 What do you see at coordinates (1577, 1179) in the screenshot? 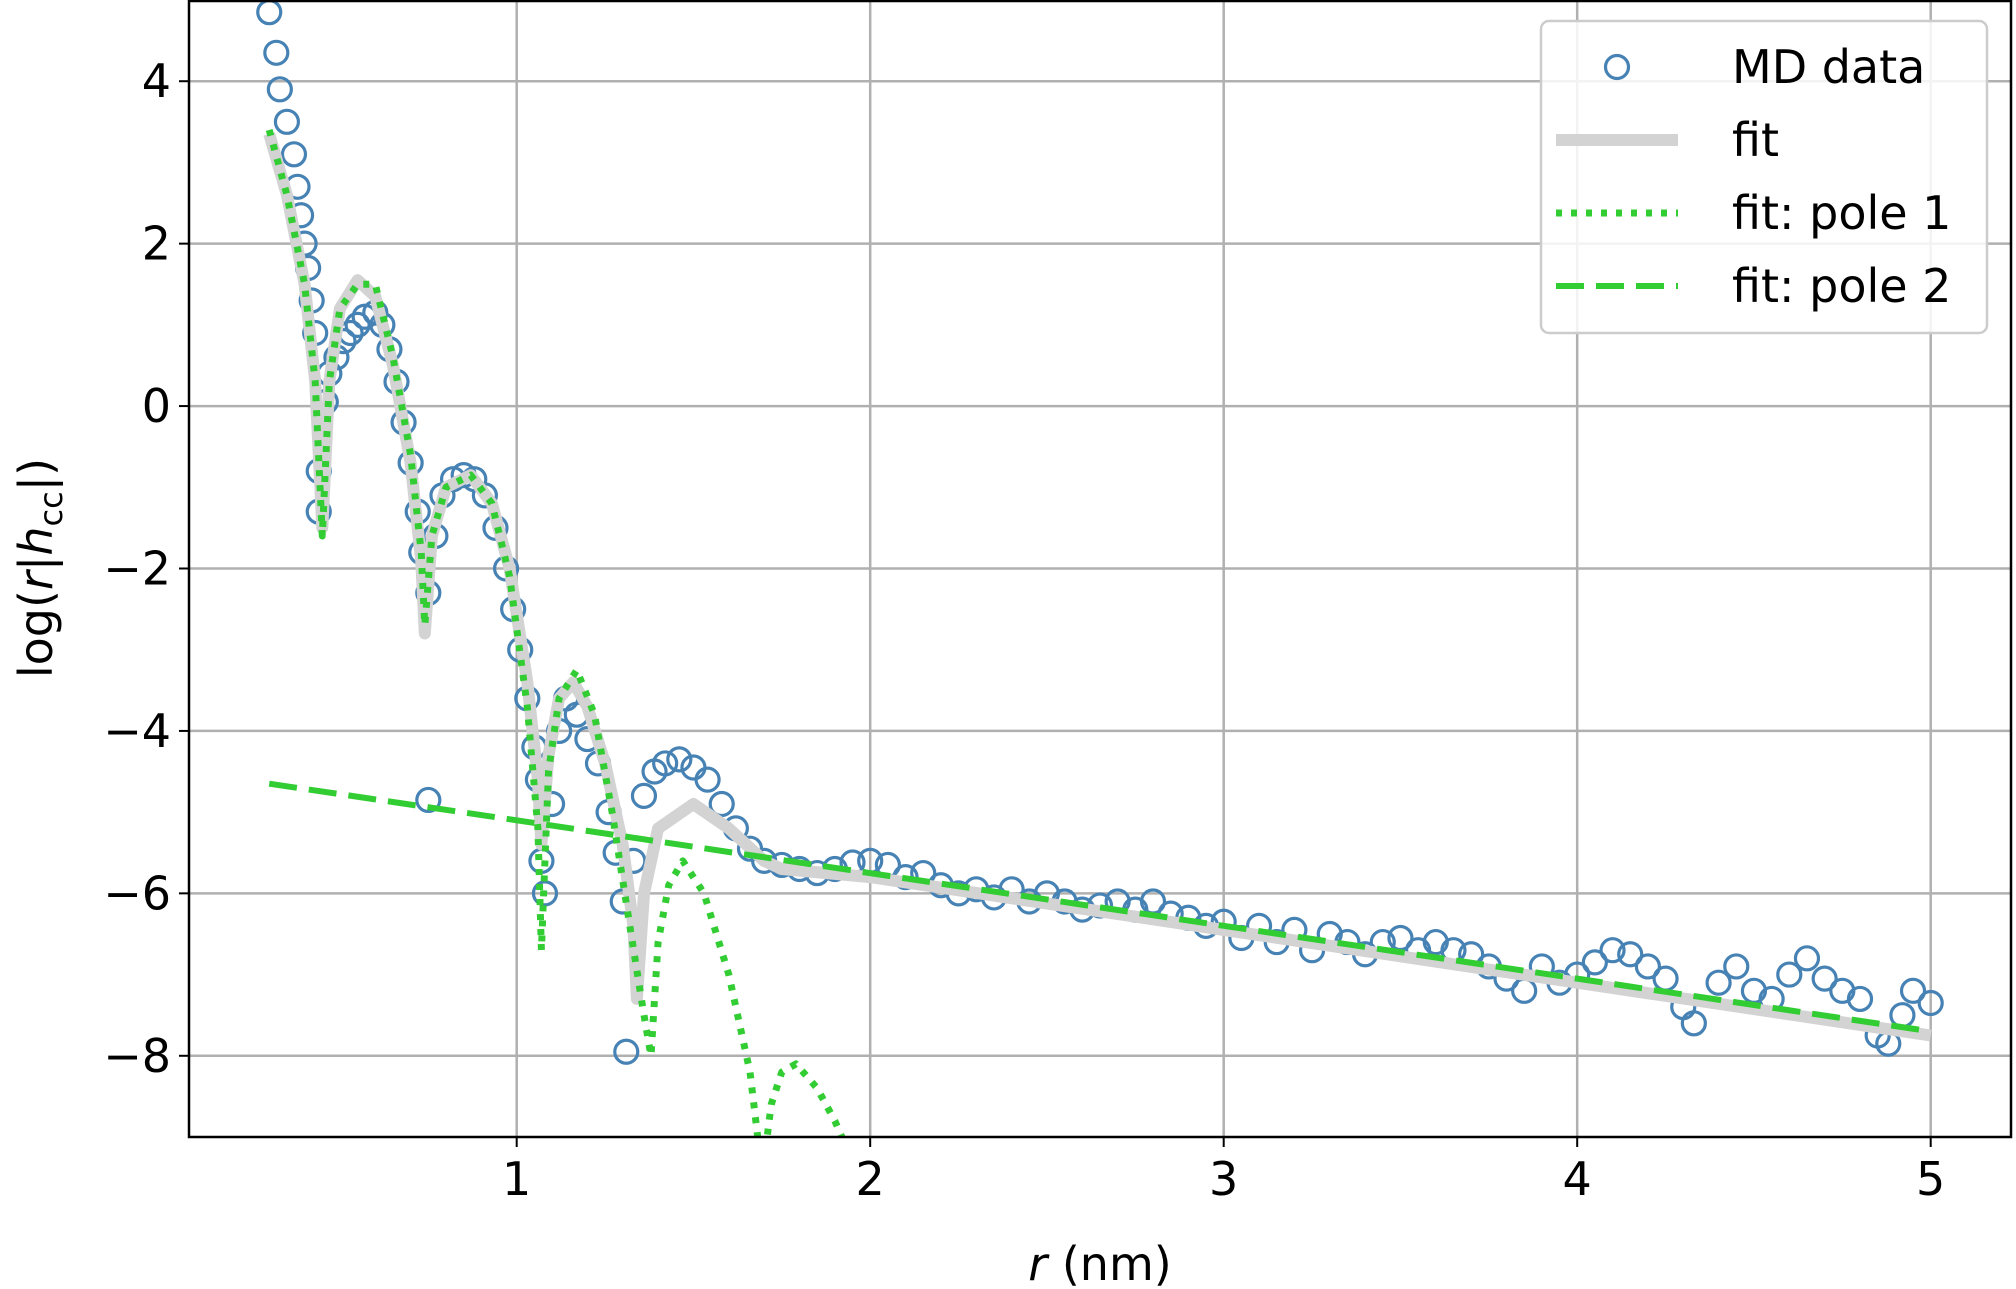
I see `x-tick-label: 4` at bounding box center [1577, 1179].